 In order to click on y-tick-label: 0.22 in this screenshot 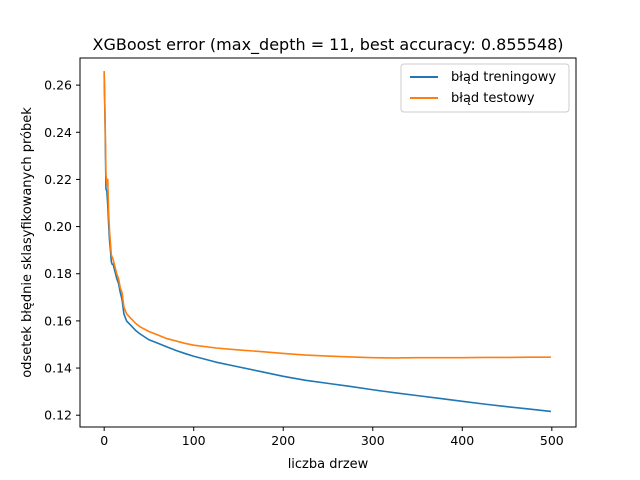, I will do `click(58, 179)`.